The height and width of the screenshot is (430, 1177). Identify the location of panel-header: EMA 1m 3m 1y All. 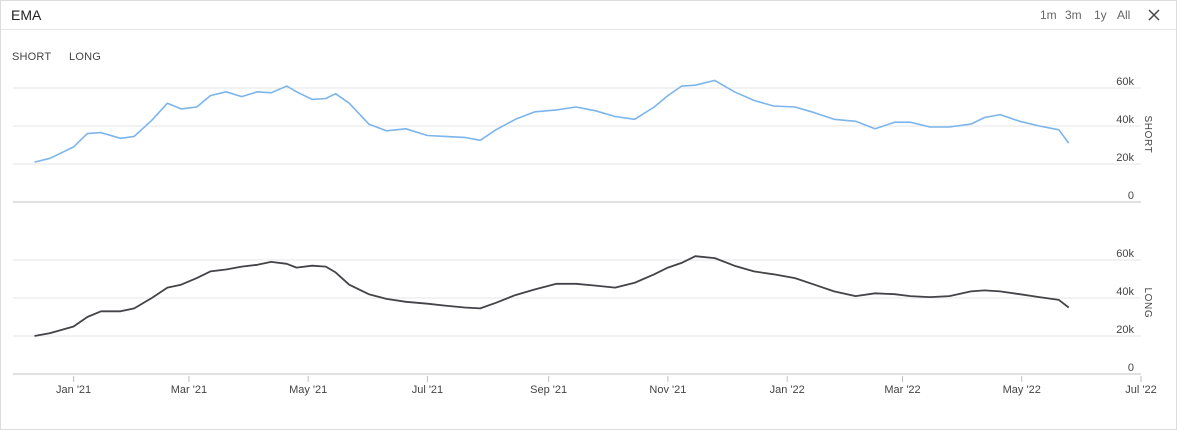
(588, 15).